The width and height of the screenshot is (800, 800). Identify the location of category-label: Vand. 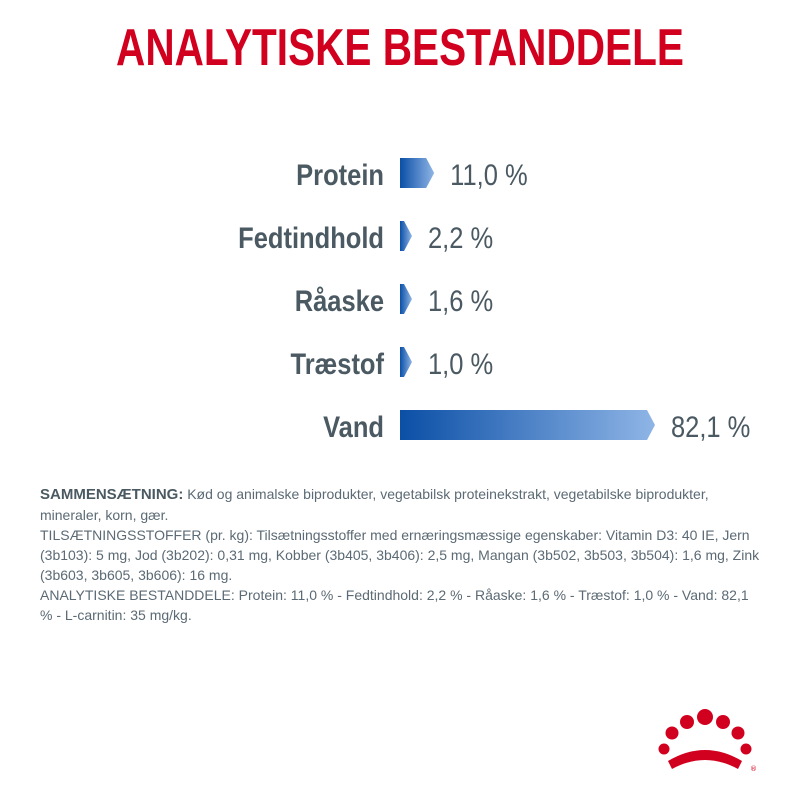
(353, 426).